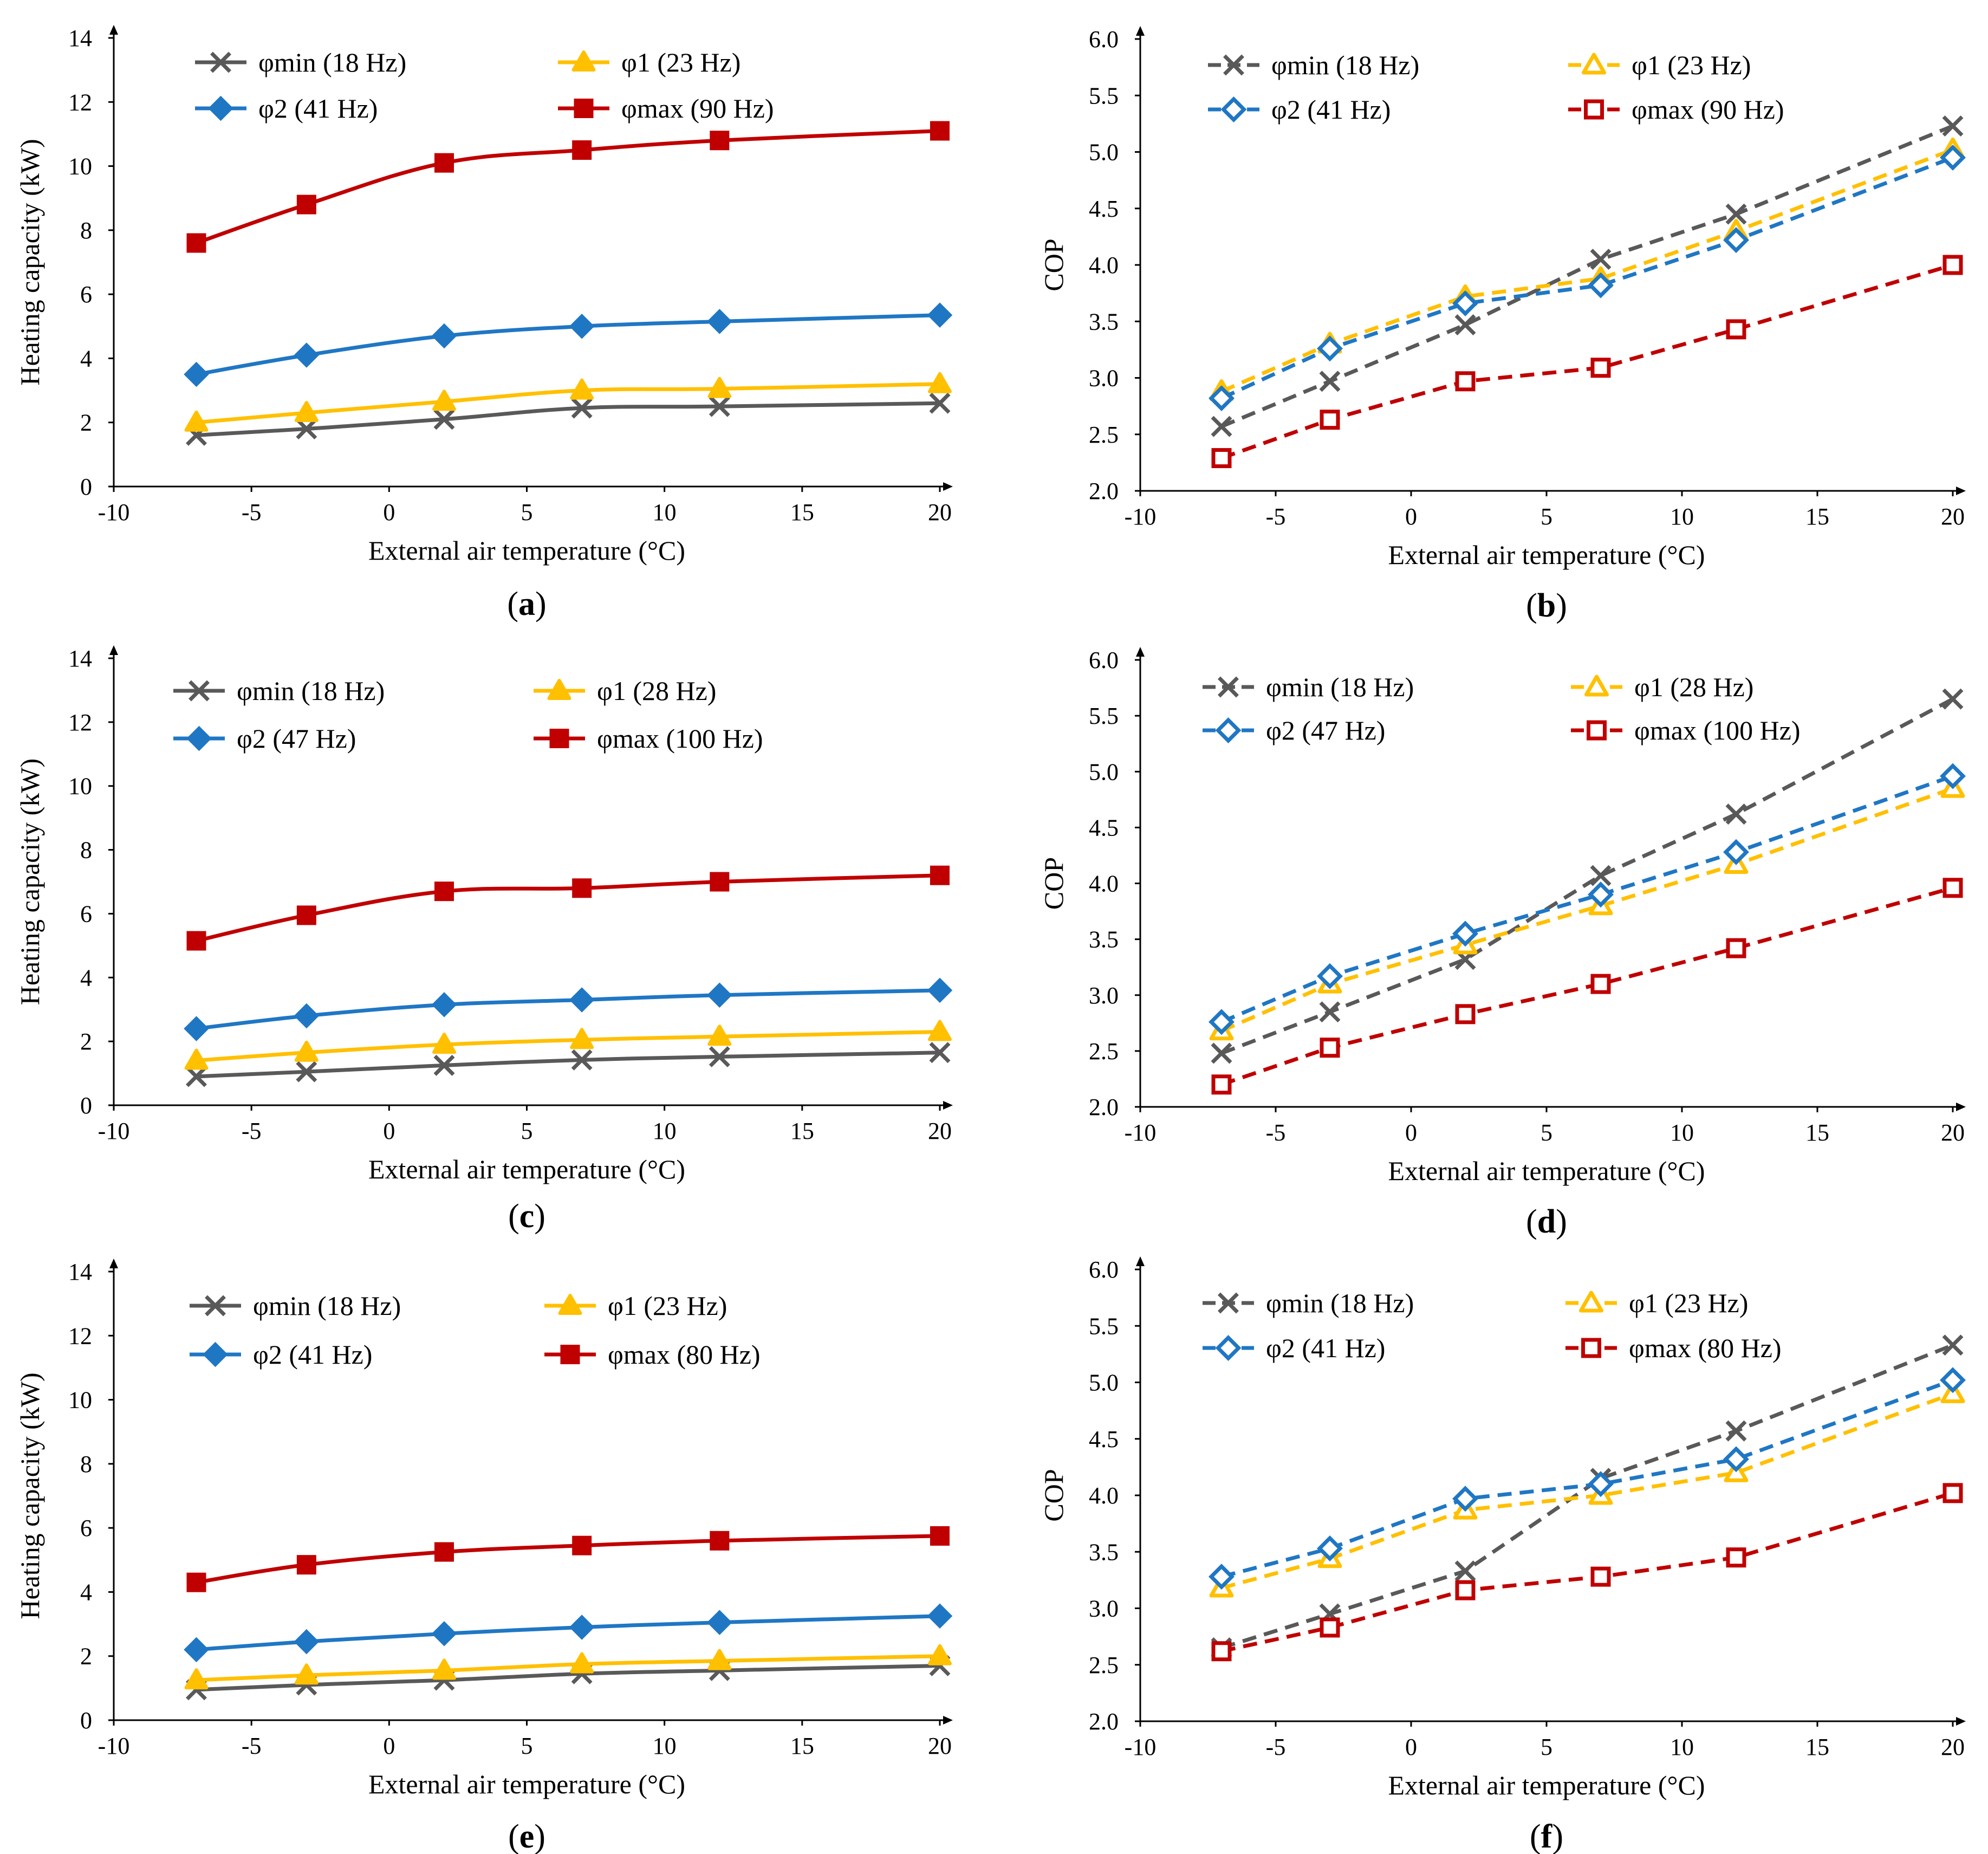  Describe the element at coordinates (1659, 65) in the screenshot. I see `legend-item-phi_1: φ1 (23 Hz)` at that location.